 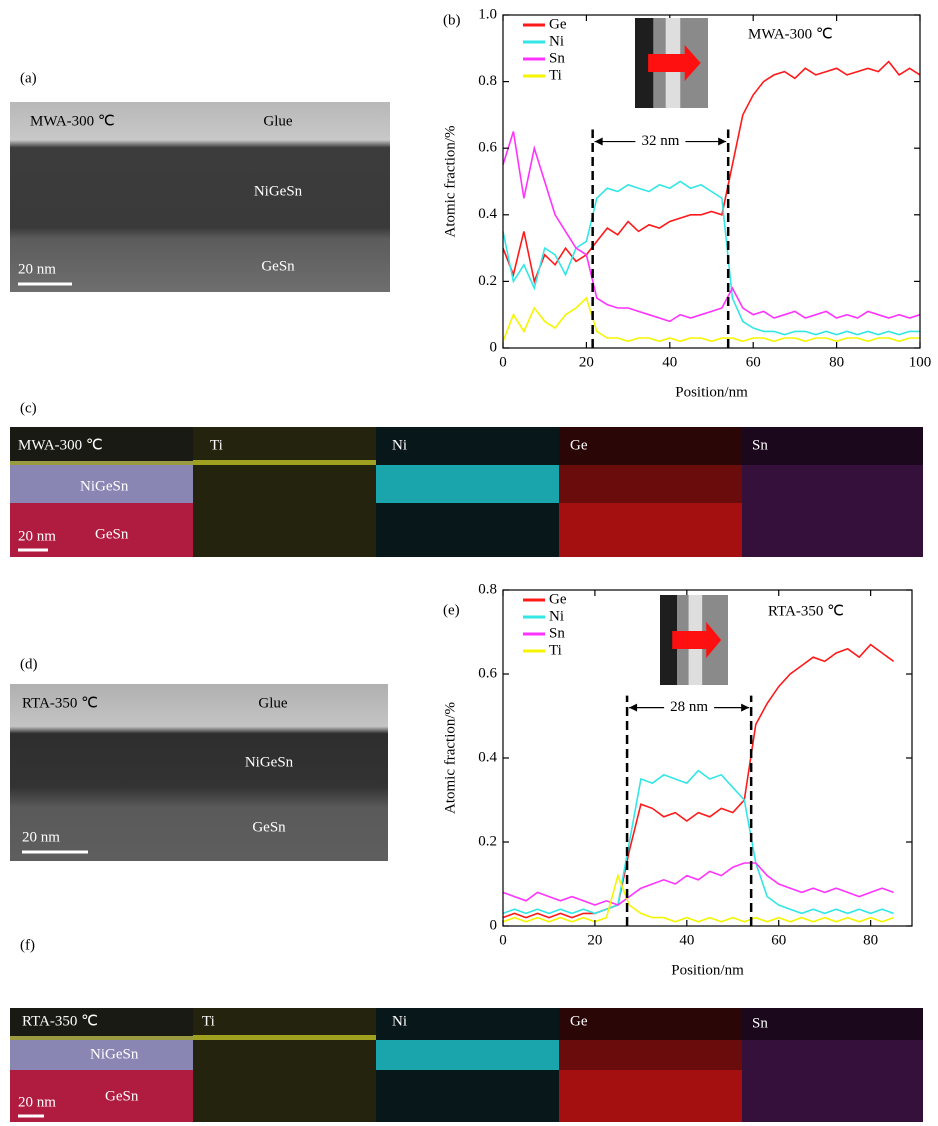 I want to click on x-tick-label: 100, so click(x=920, y=362).